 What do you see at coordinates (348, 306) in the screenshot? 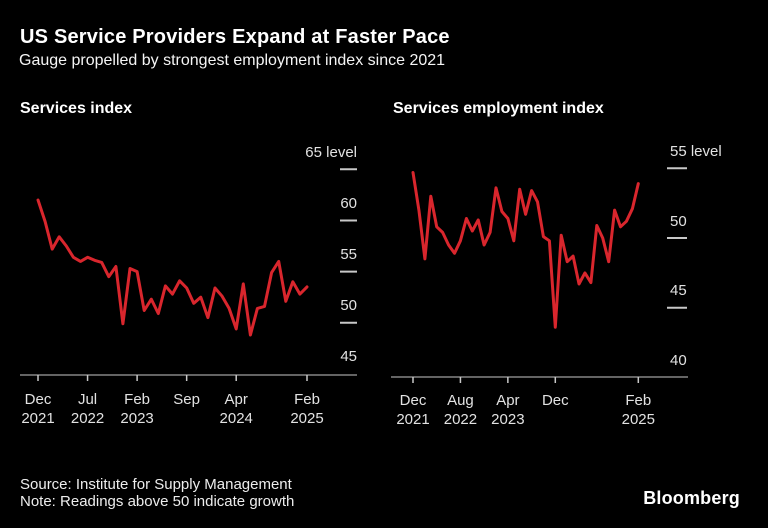
I see `y-tick-label-services-index: 50` at bounding box center [348, 306].